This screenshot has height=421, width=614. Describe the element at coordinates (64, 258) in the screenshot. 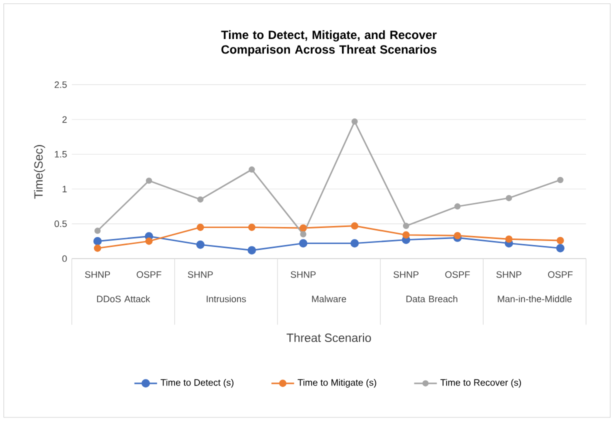

I see `y-tick-label: 0` at that location.